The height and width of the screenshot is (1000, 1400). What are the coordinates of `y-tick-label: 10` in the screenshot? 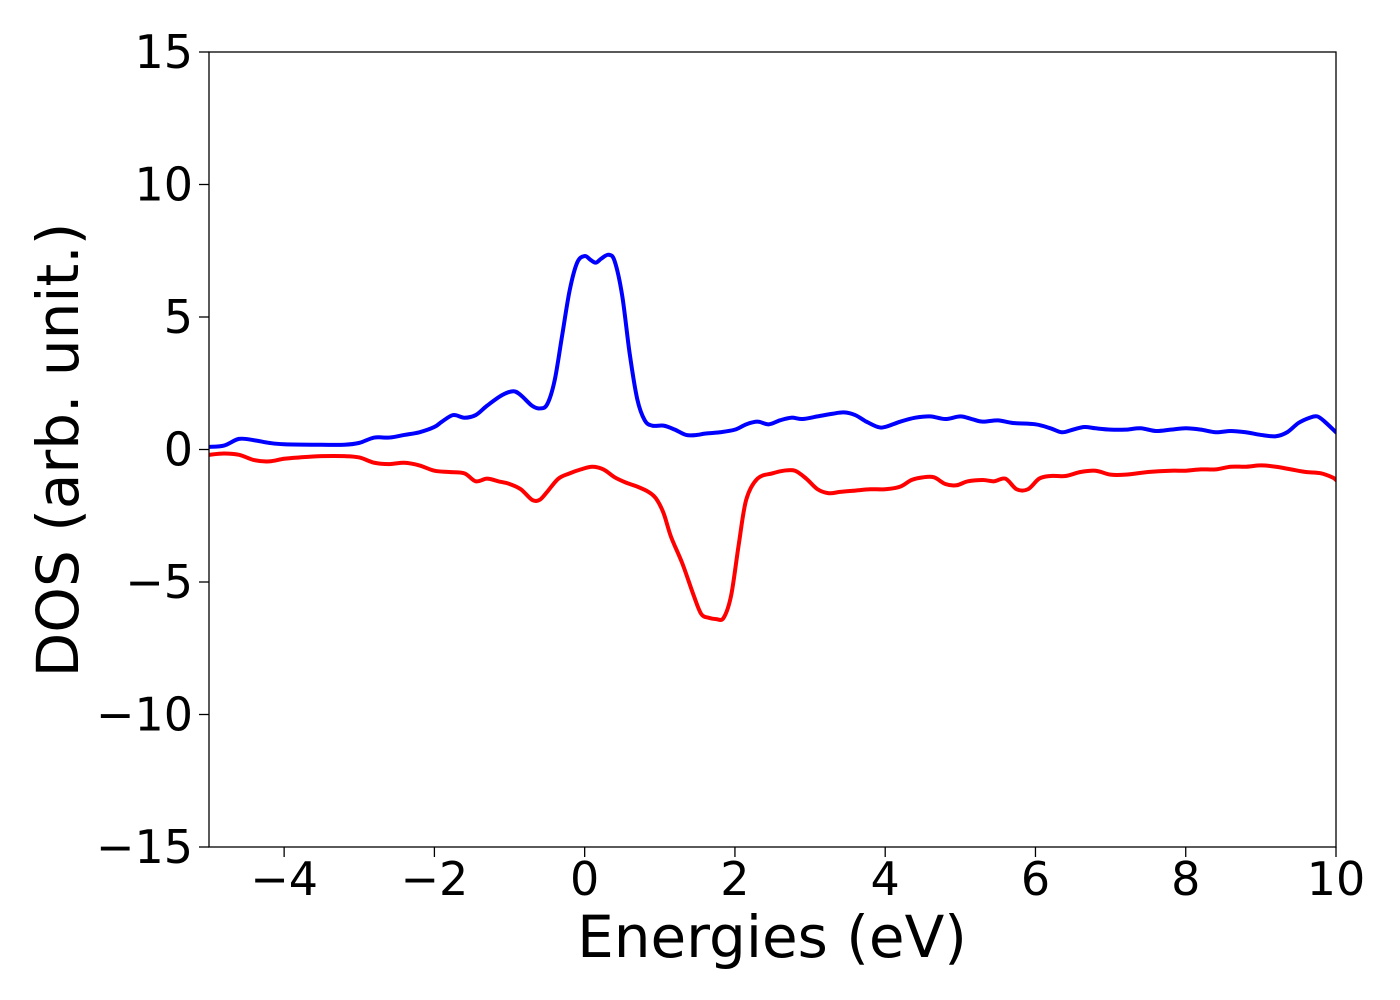 It's located at (163, 185).